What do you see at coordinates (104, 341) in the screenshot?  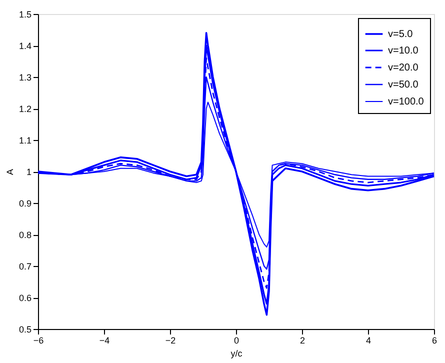 I see `x-tick-label: −4` at bounding box center [104, 341].